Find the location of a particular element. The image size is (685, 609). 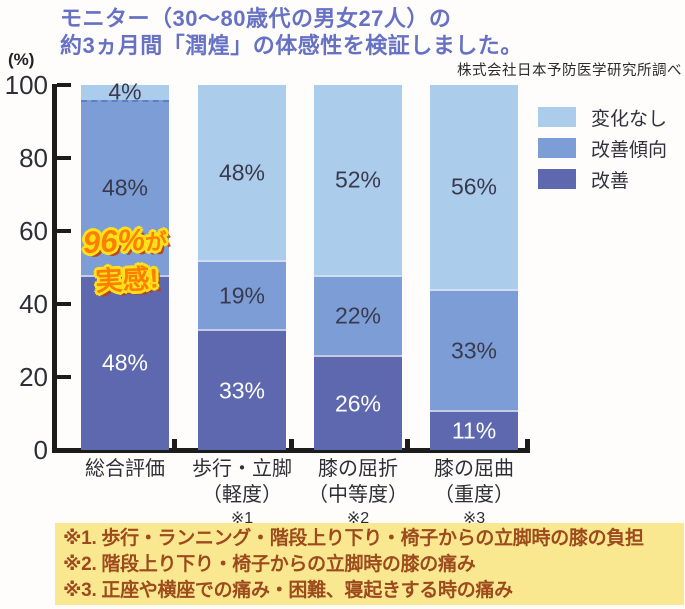

legend-item: 変化なし is located at coordinates (602, 118).